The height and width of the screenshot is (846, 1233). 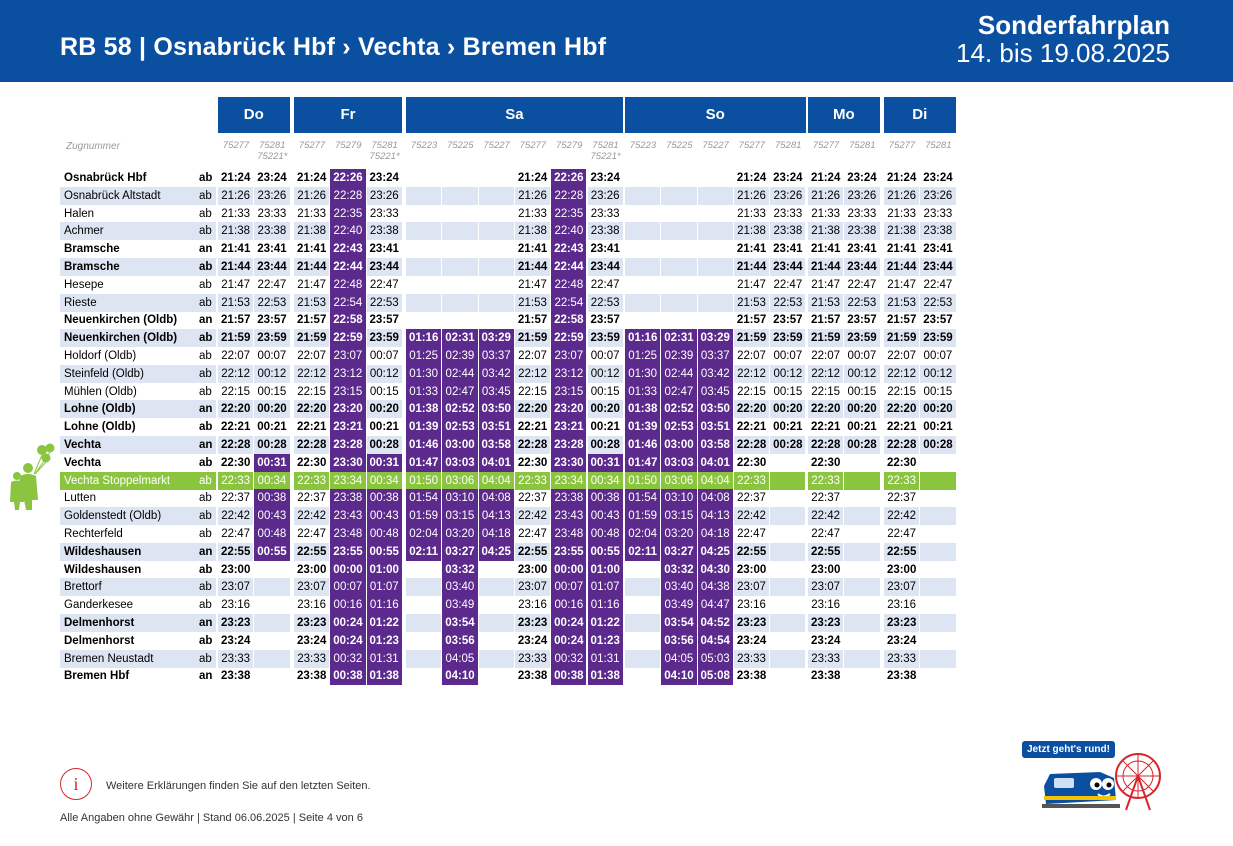 What do you see at coordinates (348, 356) in the screenshot?
I see `time-cell: 23:07` at bounding box center [348, 356].